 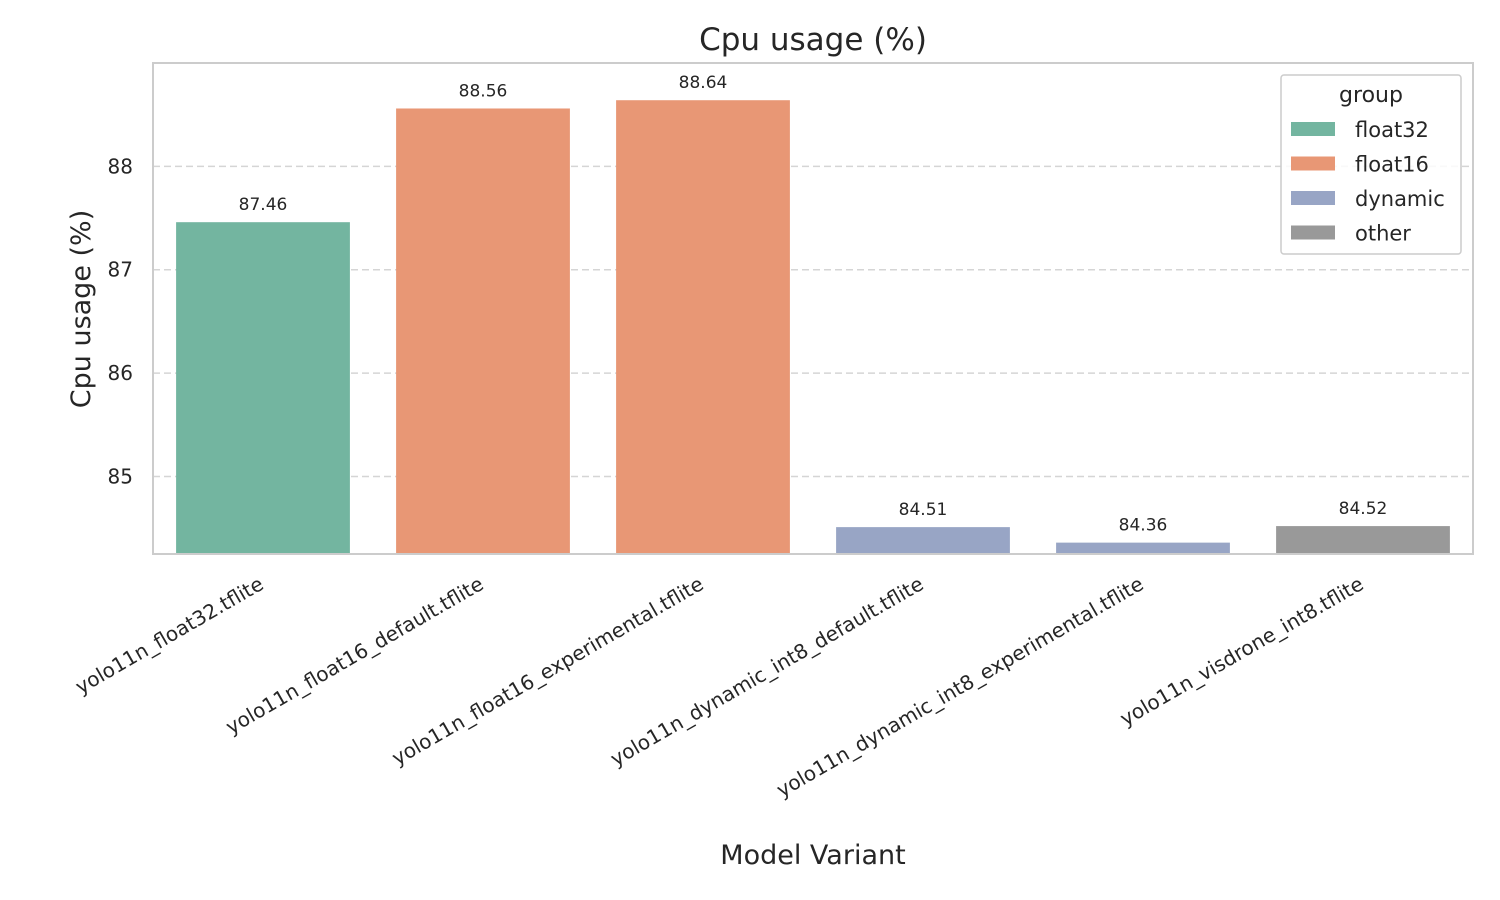 I want to click on bar-value-label: 84.52, so click(x=1363, y=509).